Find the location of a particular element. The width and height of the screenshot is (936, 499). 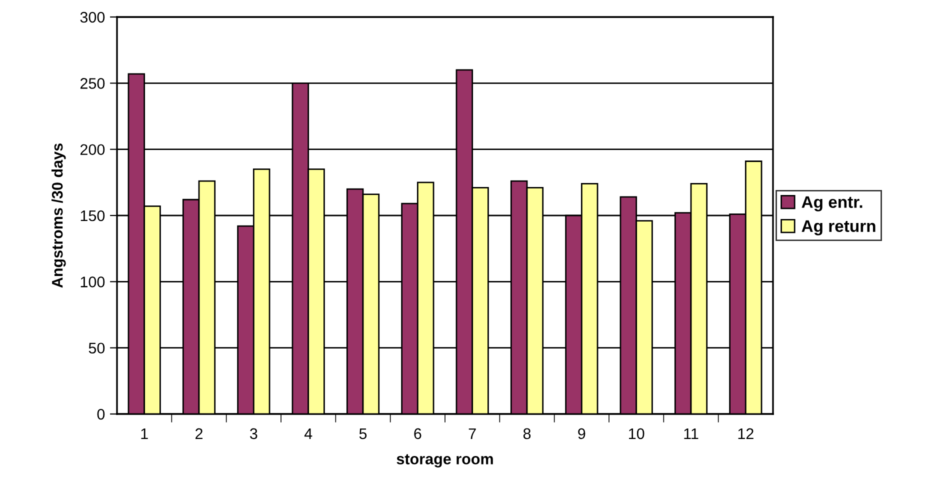

y-axis-title: Angstroms /30 days is located at coordinates (59, 216).